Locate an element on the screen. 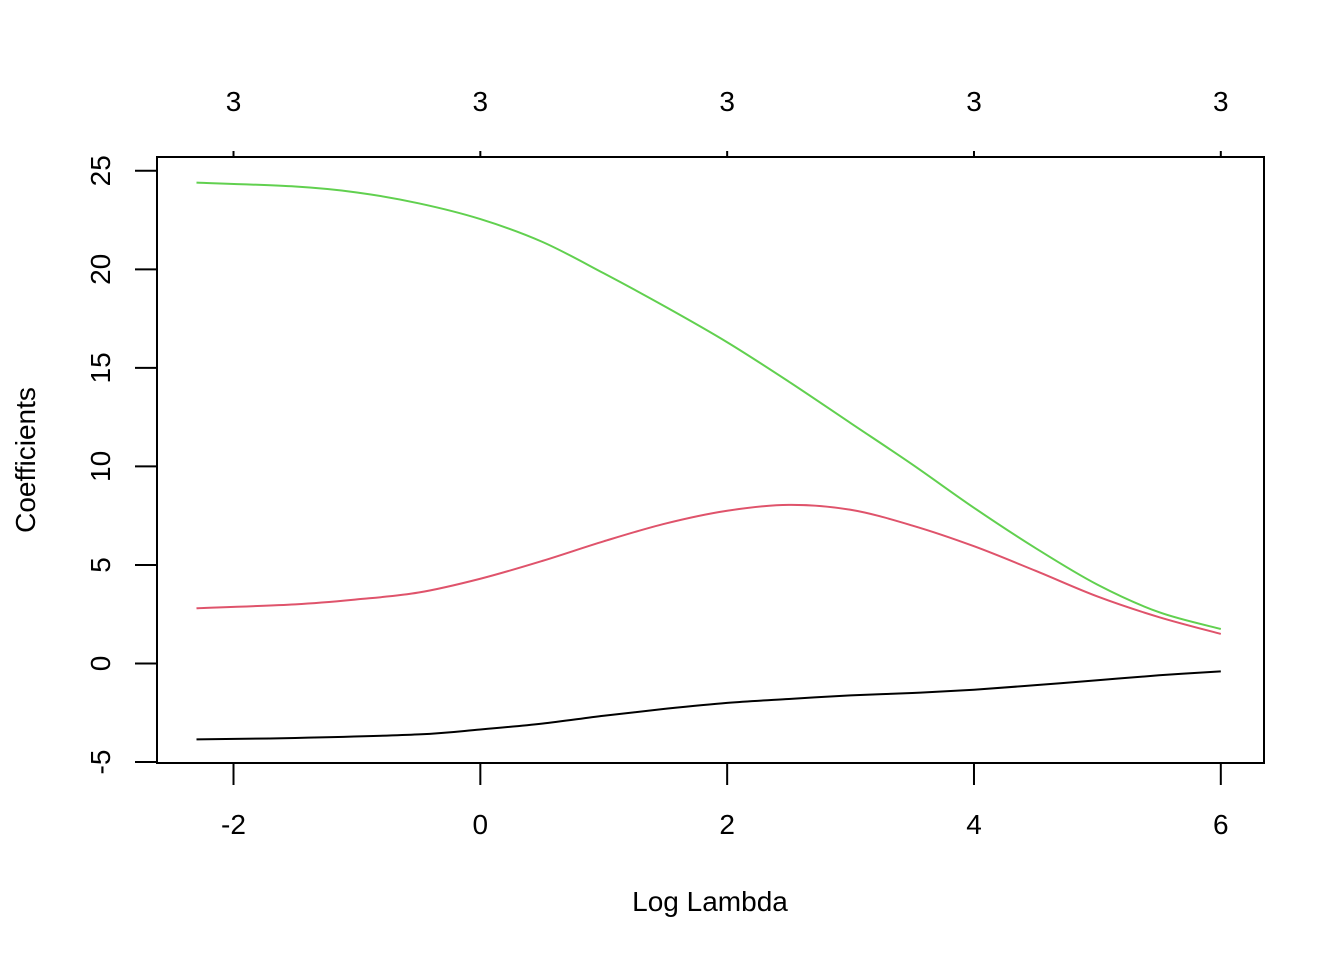 The width and height of the screenshot is (1344, 960). y-tick-label: 25 is located at coordinates (100, 170).